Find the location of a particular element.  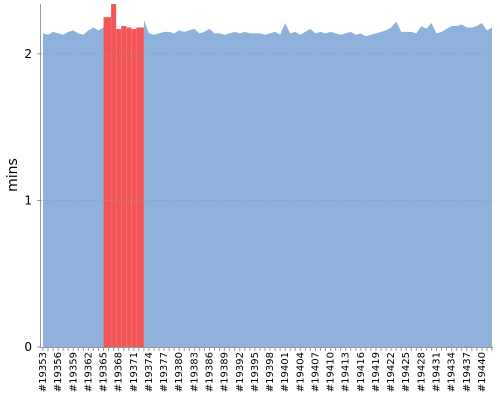

x-tick-label: #19401 is located at coordinates (285, 372).